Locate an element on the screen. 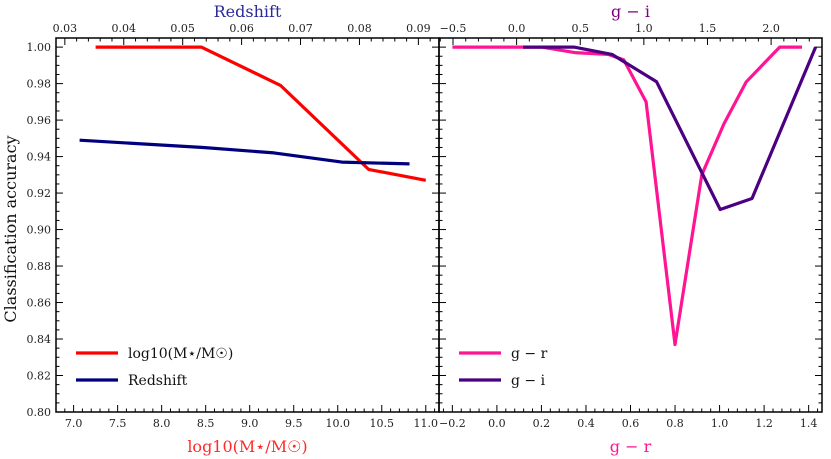  x-top-tick-label: 0.03 is located at coordinates (65, 28).